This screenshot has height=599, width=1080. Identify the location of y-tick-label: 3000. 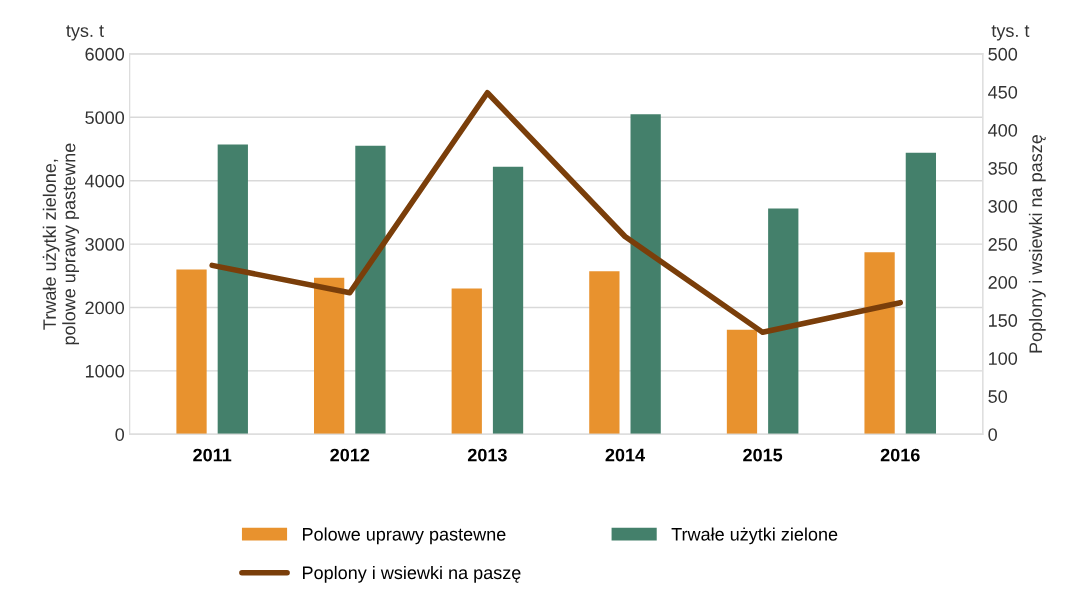
(105, 244).